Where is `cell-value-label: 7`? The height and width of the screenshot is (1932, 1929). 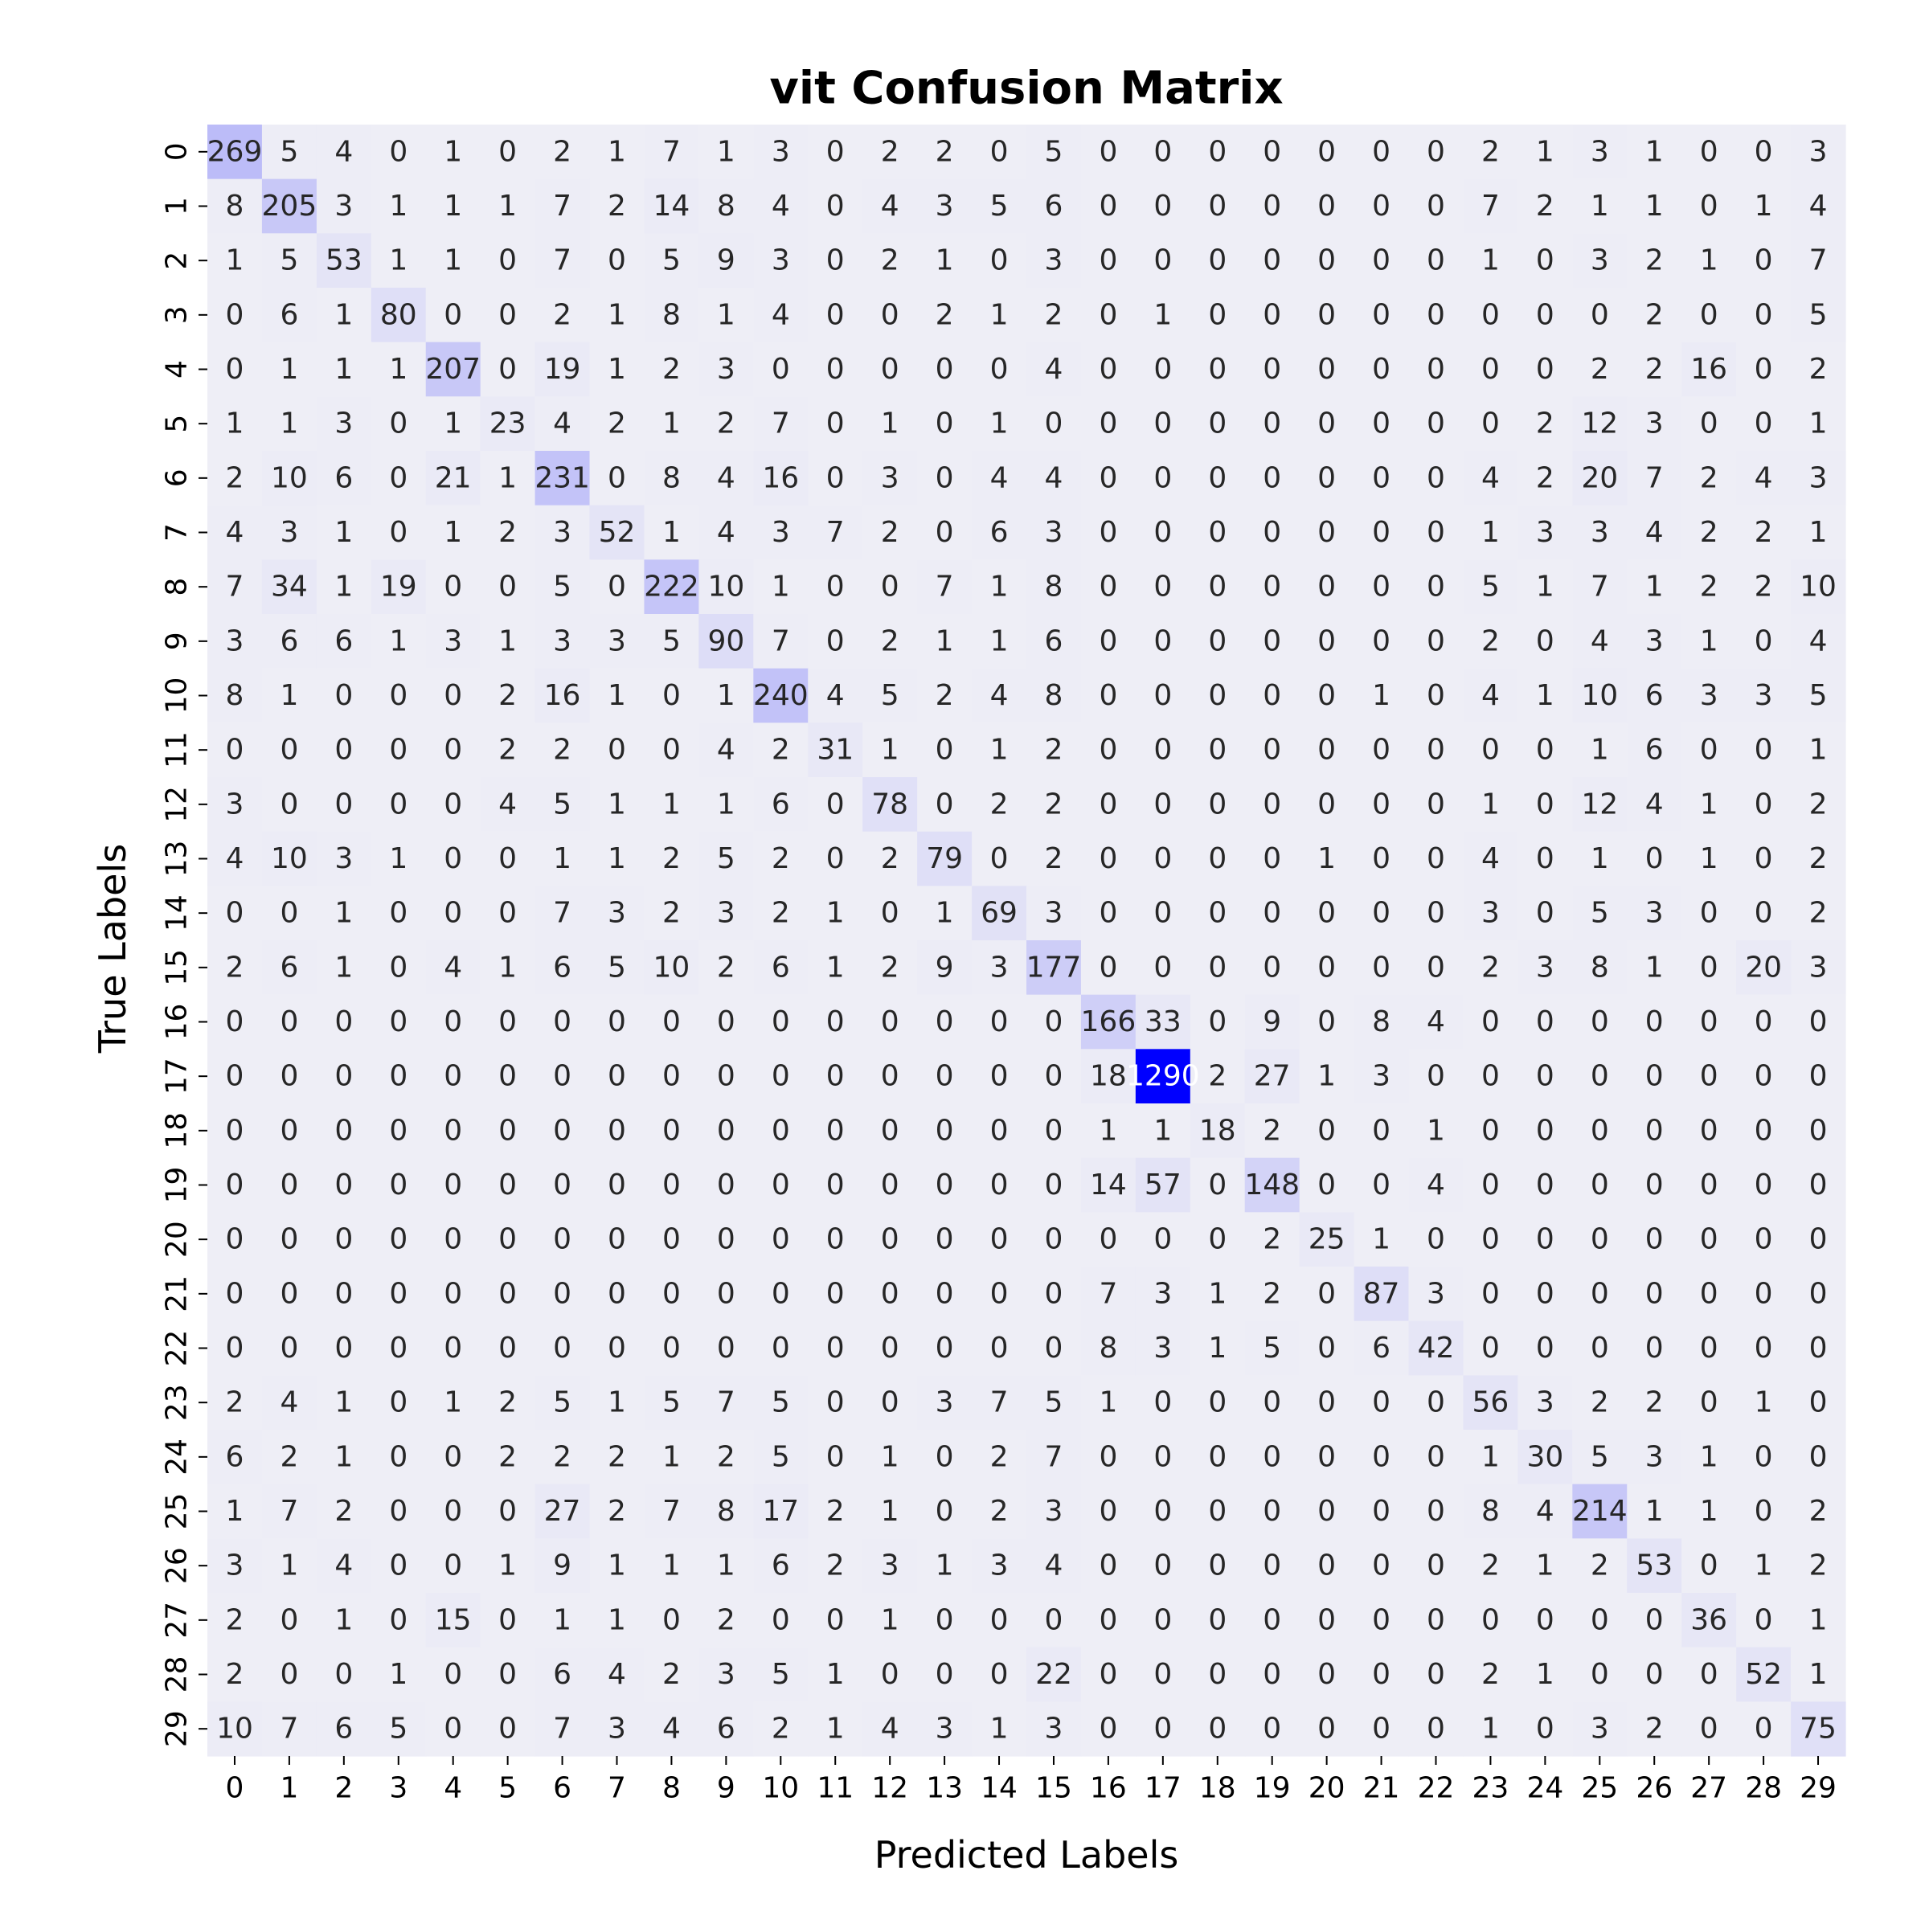
cell-value-label: 7 is located at coordinates (945, 587).